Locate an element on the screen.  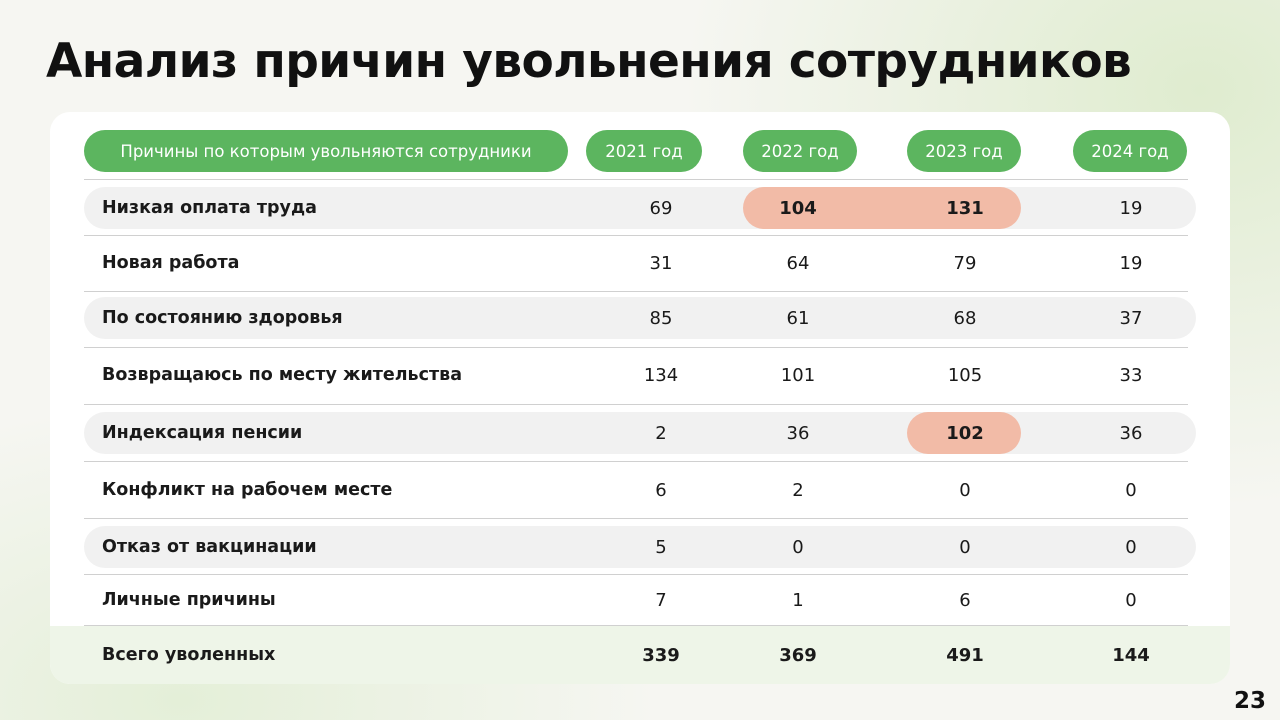
cell-2024: 33 is located at coordinates (1131, 375).